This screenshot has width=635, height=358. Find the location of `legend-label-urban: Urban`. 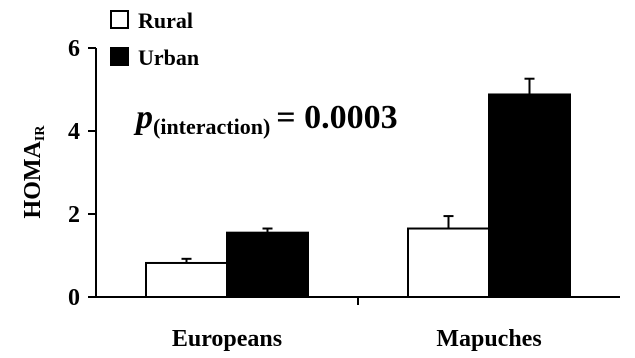

legend-label-urban: Urban is located at coordinates (168, 57).